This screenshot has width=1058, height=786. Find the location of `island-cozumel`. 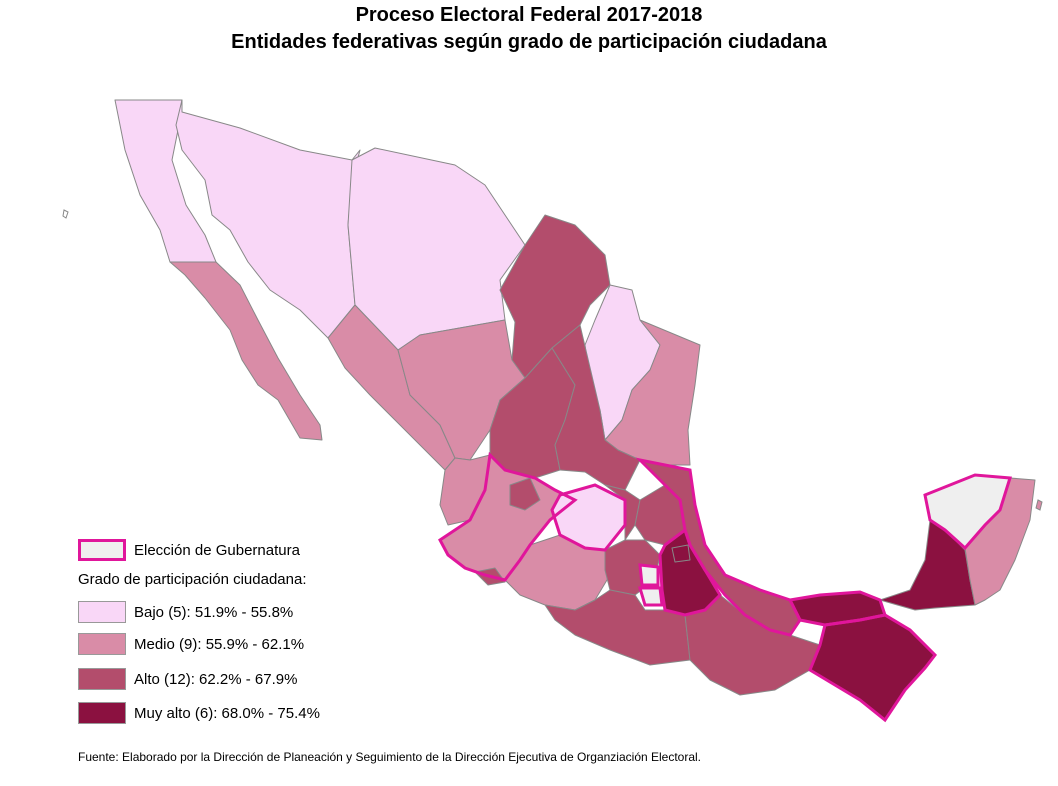

island-cozumel is located at coordinates (1039, 505).